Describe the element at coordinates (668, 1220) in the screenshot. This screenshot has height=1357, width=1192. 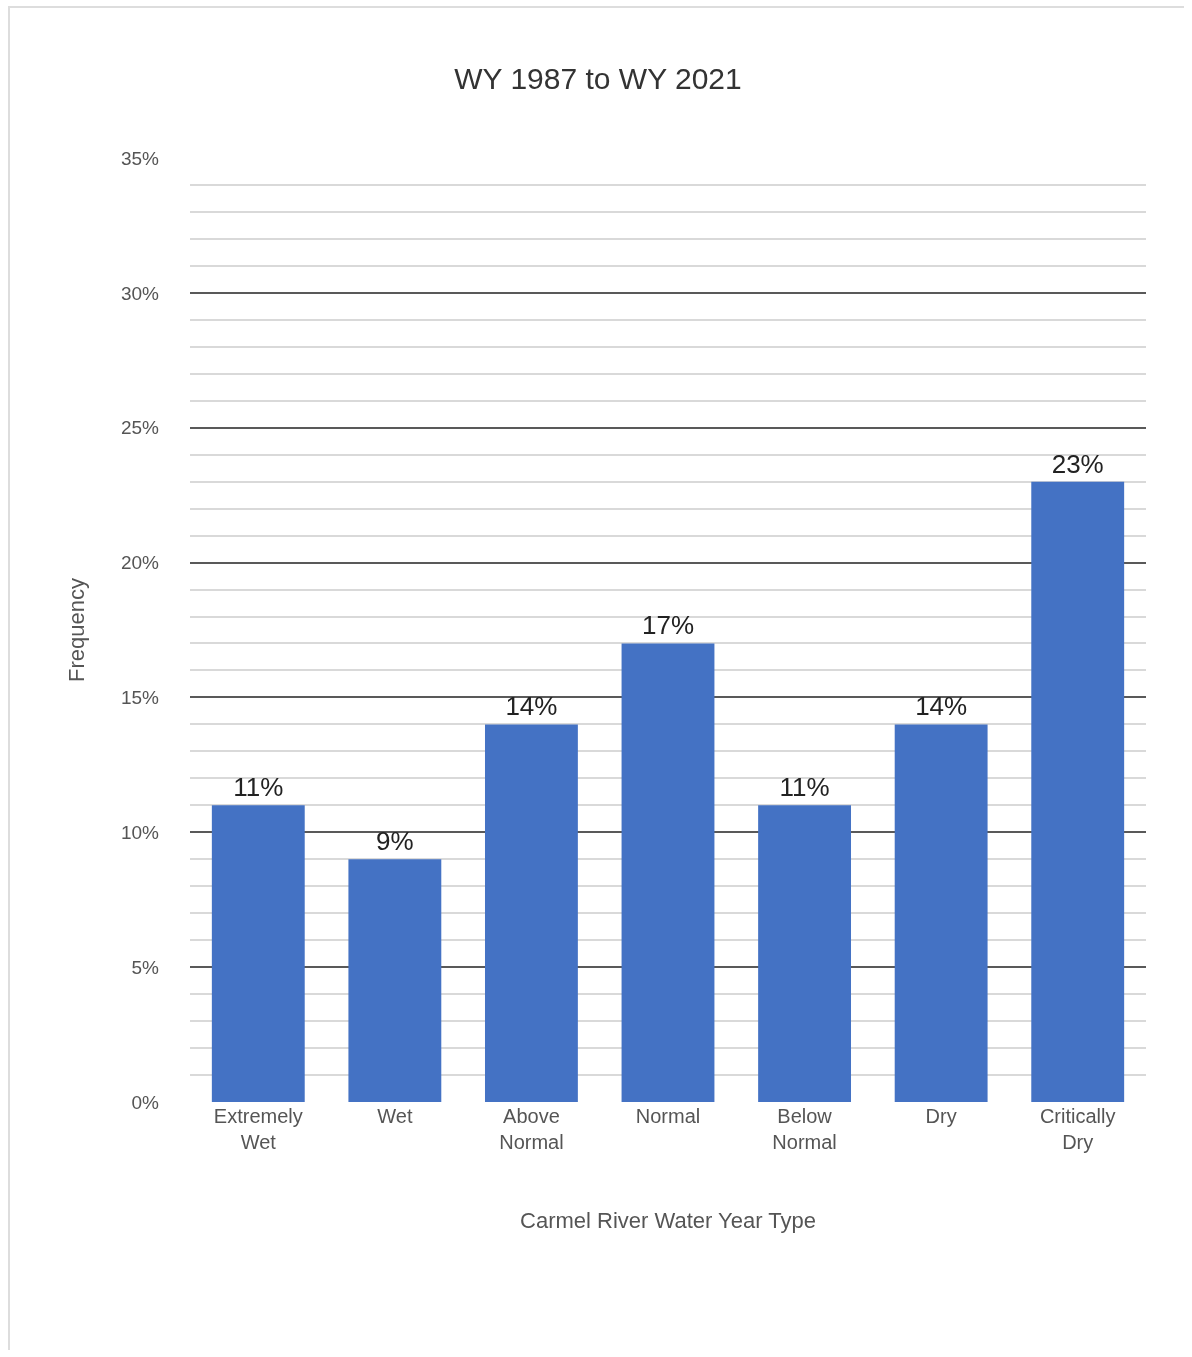
I see `x-axis-title: Carmel River Water Year Type` at that location.